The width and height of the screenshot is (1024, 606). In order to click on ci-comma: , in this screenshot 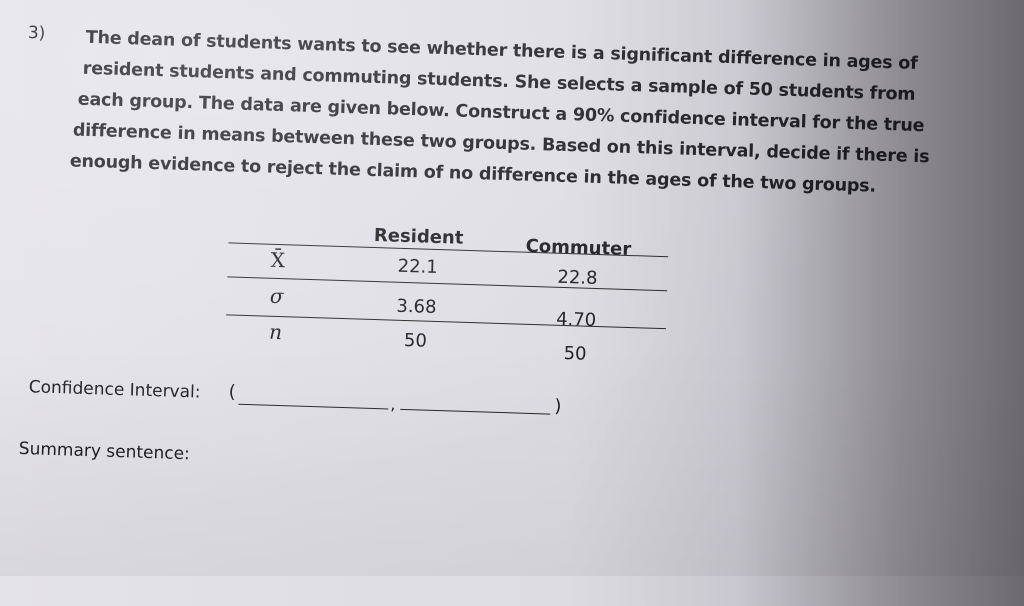, I will do `click(393, 404)`.